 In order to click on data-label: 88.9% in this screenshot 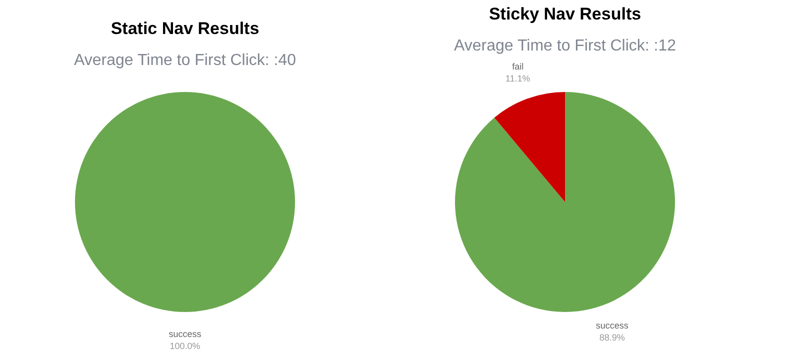, I will do `click(612, 337)`.